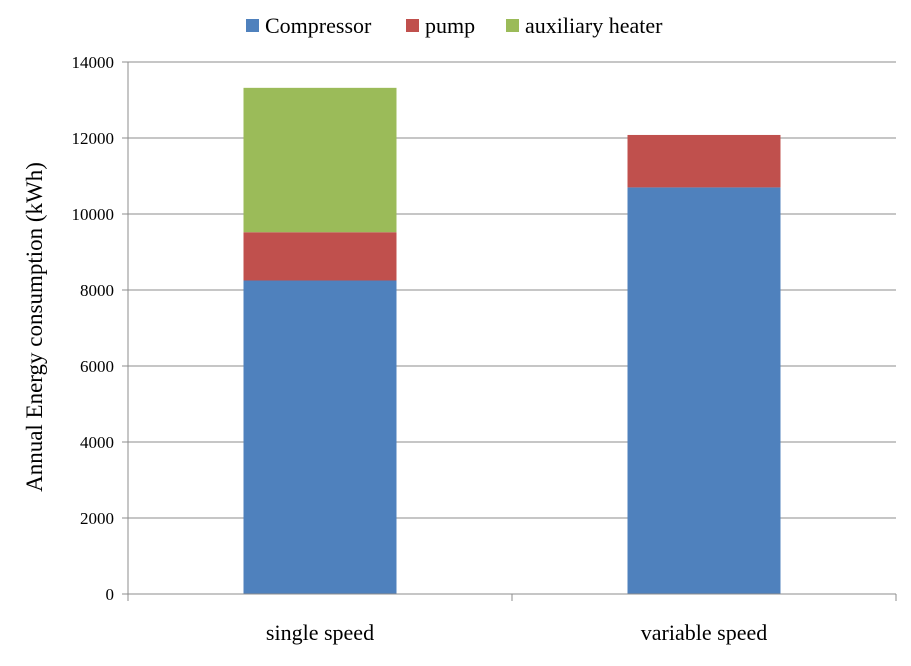 The width and height of the screenshot is (911, 666). What do you see at coordinates (320, 437) in the screenshot?
I see `bar-compressor-single-speed` at bounding box center [320, 437].